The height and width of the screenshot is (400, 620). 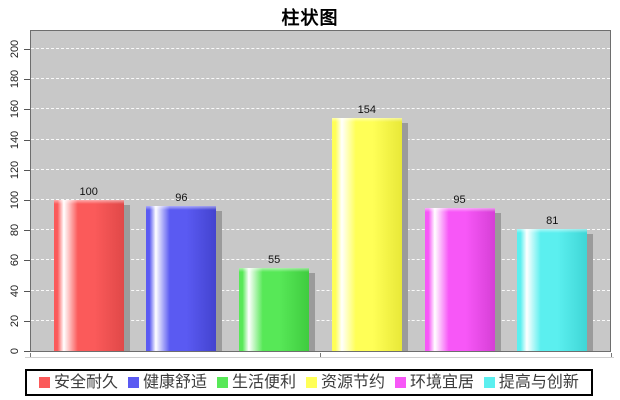 I want to click on y-axis-tick-label: 20, so click(x=15, y=320).